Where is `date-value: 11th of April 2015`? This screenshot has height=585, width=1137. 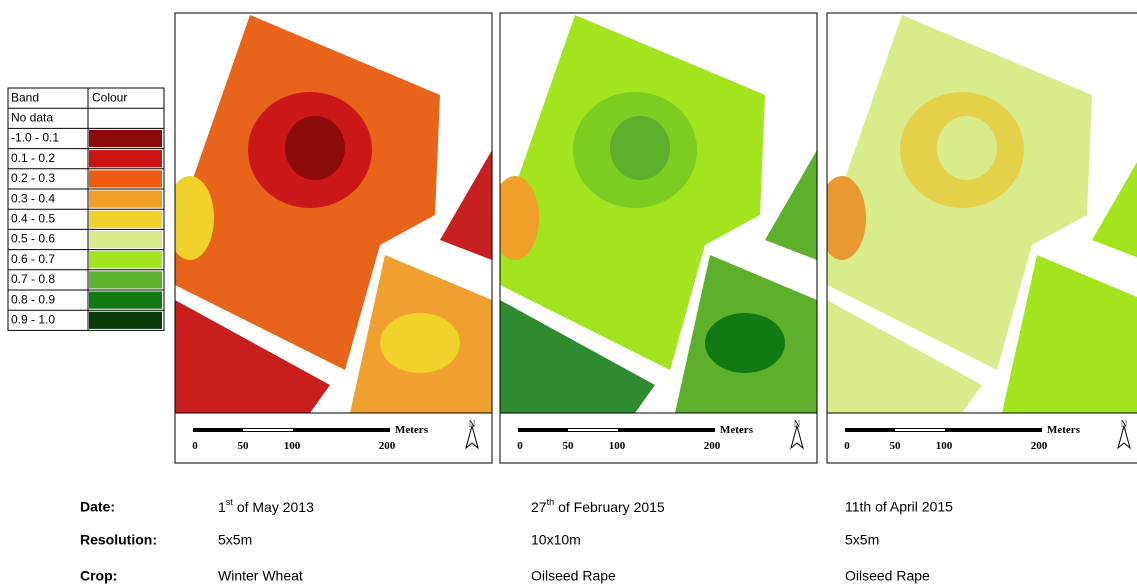
date-value: 11th of April 2015 is located at coordinates (899, 507).